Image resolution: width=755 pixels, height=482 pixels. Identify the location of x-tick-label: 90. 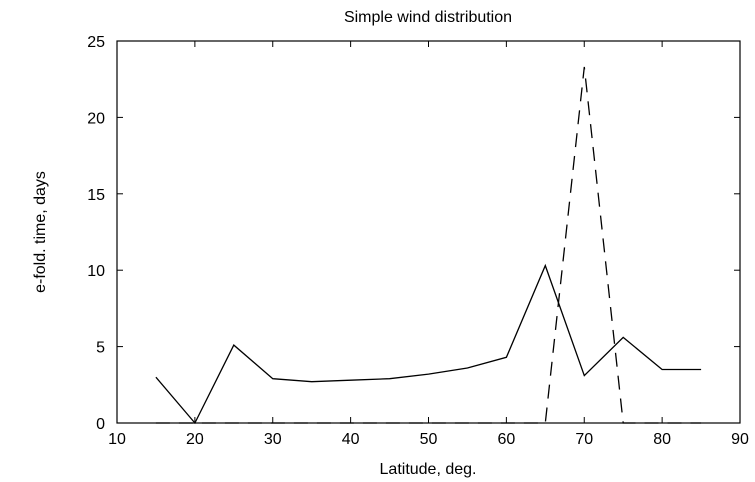
(740, 439).